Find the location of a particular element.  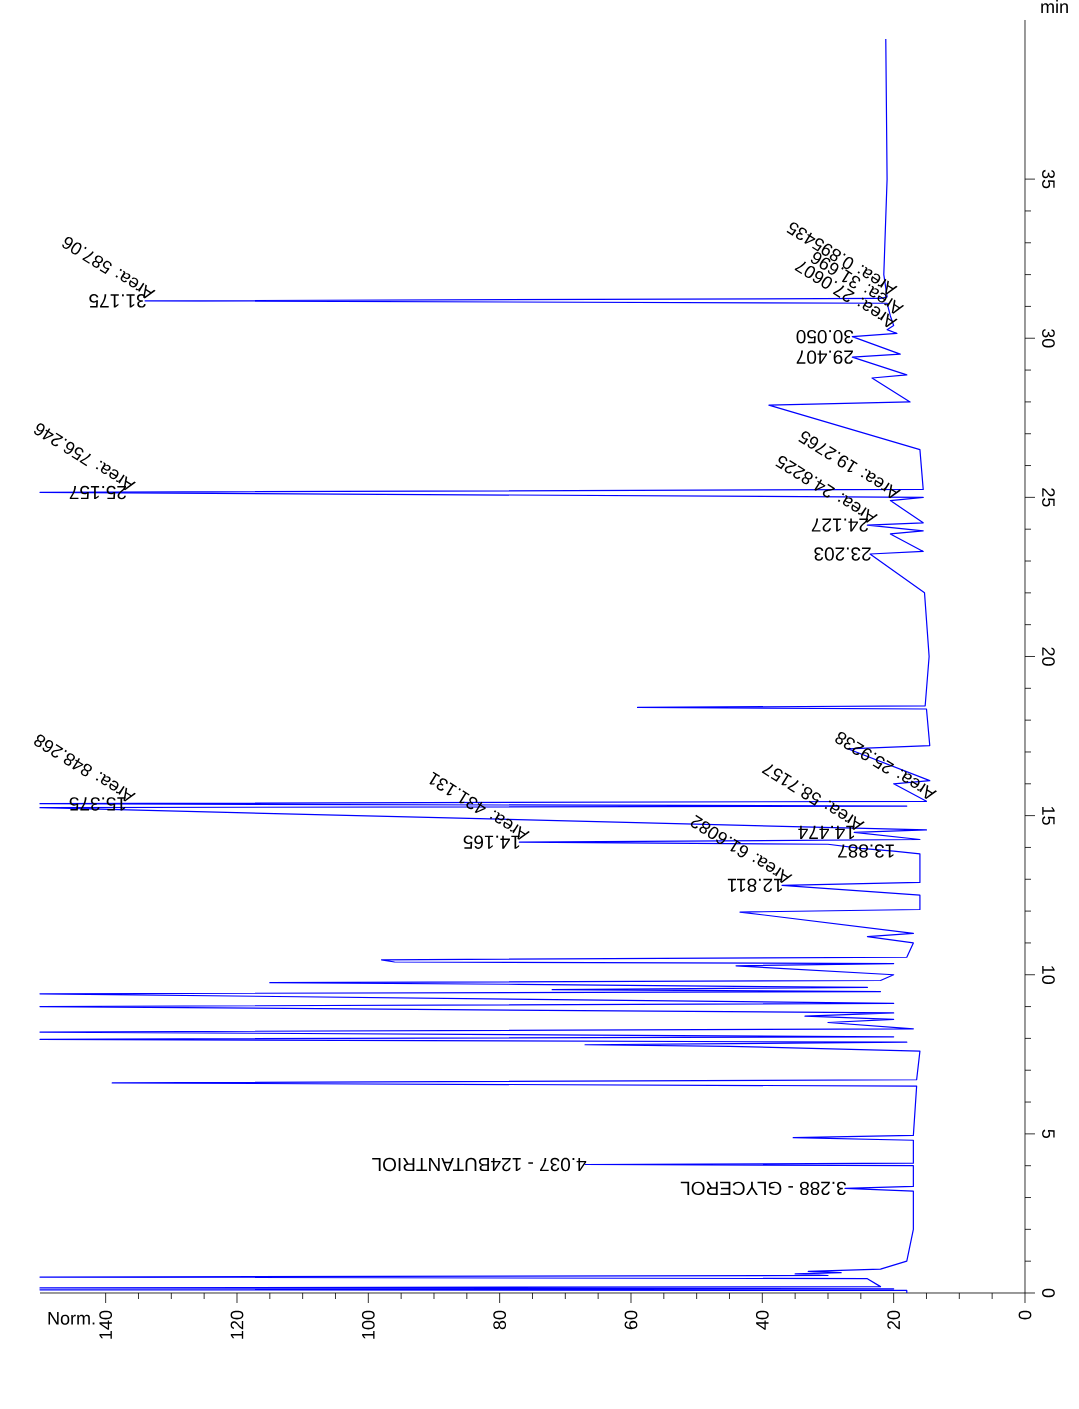

x-tick-label: 60 is located at coordinates (631, 1320).